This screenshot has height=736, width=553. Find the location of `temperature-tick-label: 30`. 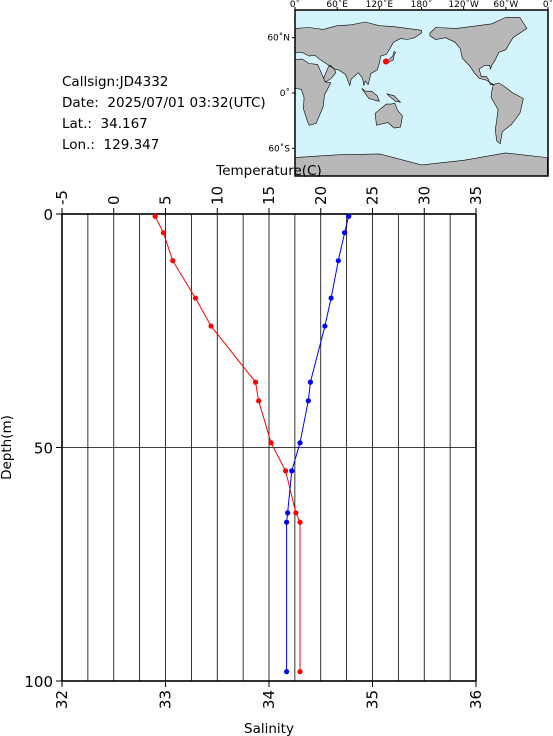

temperature-tick-label: 30 is located at coordinates (424, 195).